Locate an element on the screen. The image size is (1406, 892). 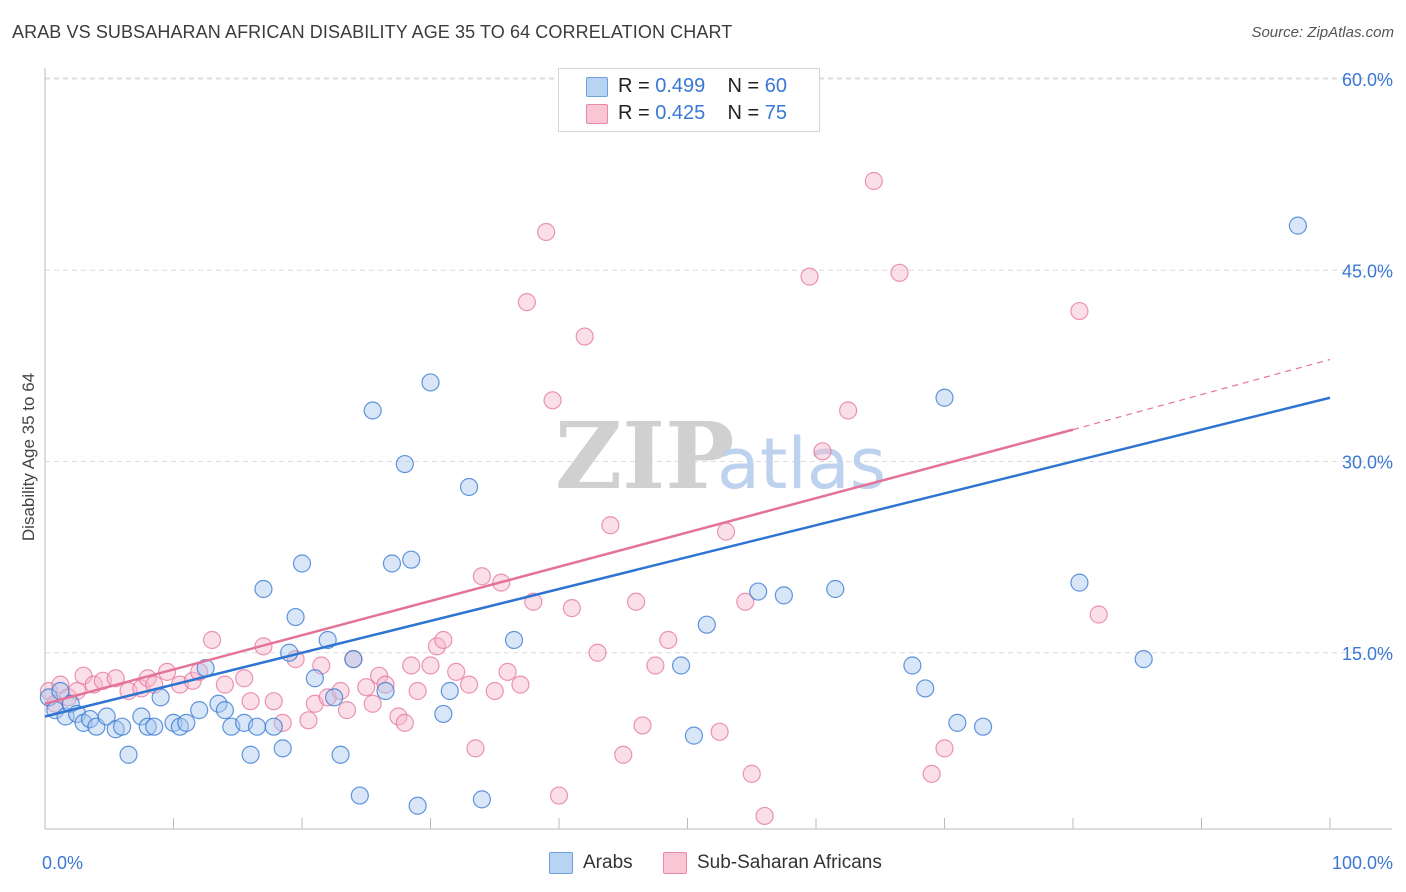
watermark-zip: ZIP is located at coordinates (644, 456).